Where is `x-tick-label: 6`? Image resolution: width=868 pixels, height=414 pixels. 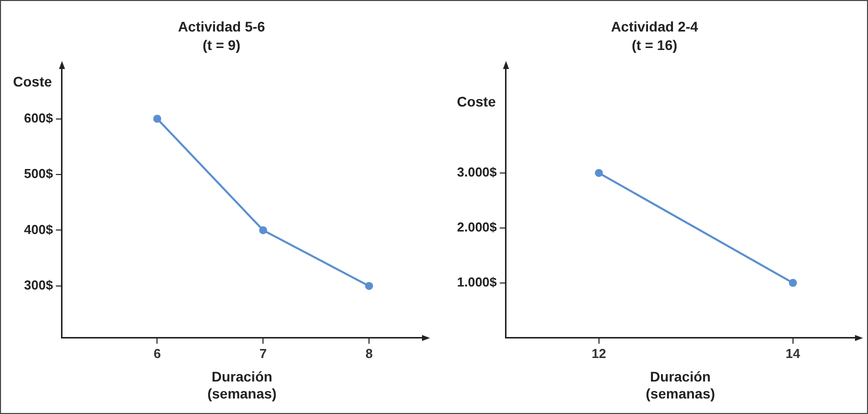
x-tick-label: 6 is located at coordinates (157, 354).